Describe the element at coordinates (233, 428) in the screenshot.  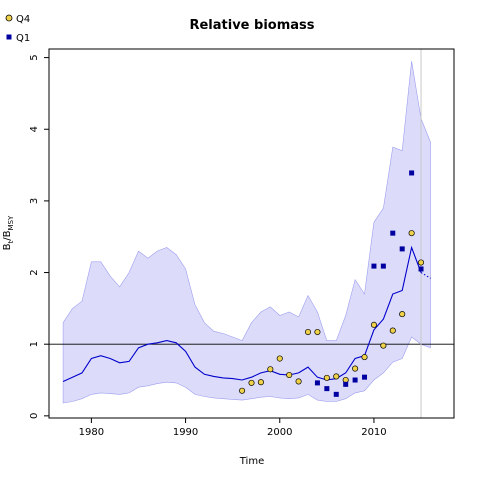
I see `x-axis: 1980 1990 2000 2010` at that location.